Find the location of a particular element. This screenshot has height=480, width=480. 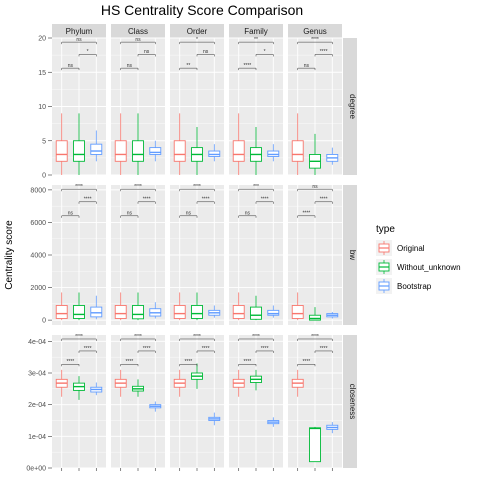

significance-label: ** is located at coordinates (256, 40).